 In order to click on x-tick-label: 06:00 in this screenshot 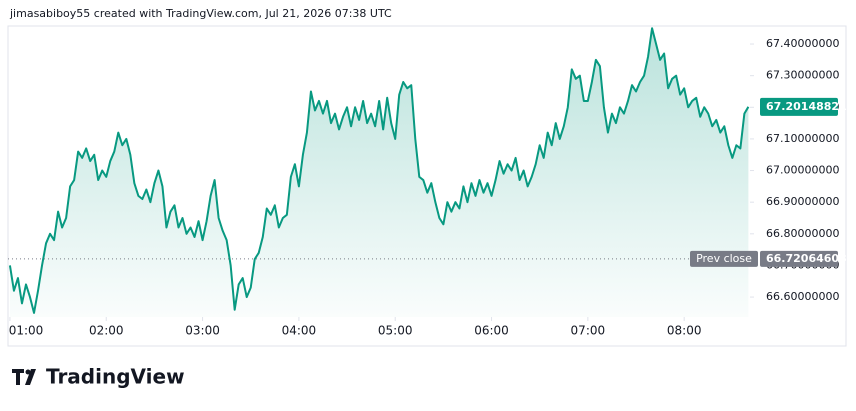, I will do `click(491, 331)`.